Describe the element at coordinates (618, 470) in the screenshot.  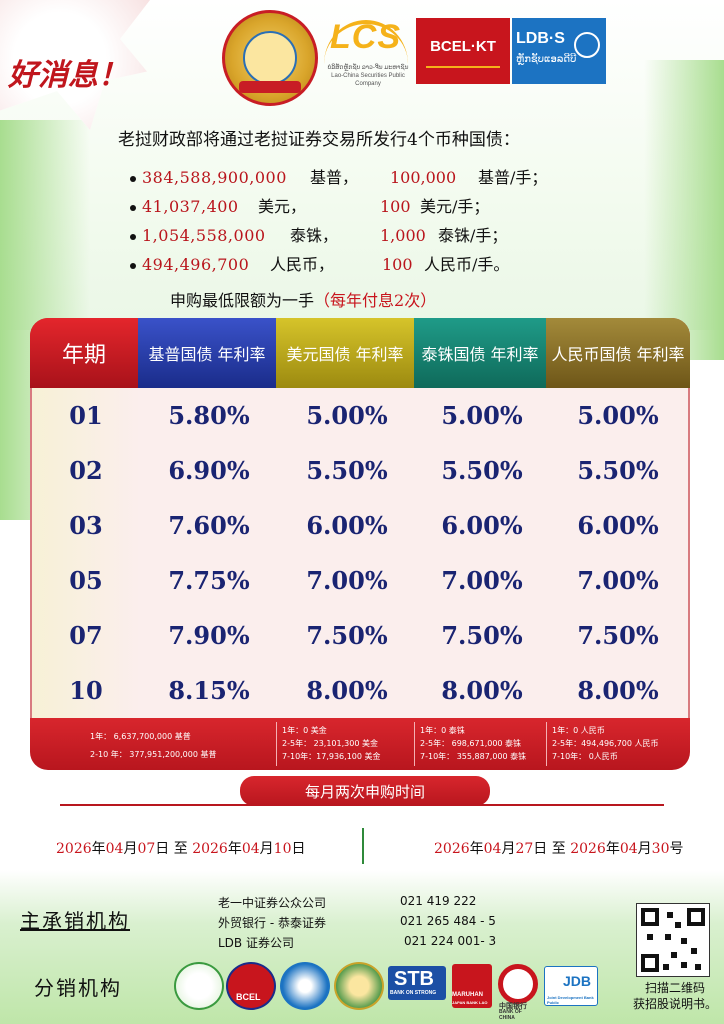
I see `cny-rate-cell: 5.50%` at that location.